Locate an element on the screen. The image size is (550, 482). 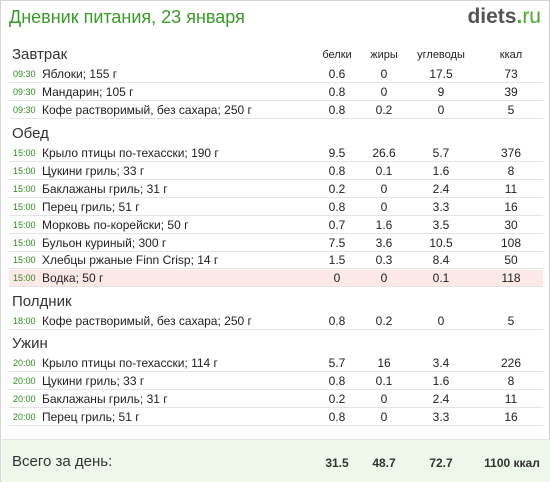
food-entry-row: 15:00 Баклажаны гриль; 31 г 0.2 0 2.4 11 is located at coordinates (276, 189).